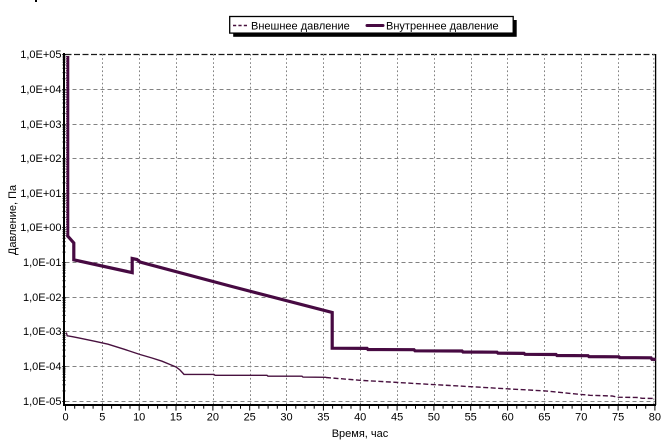 Image resolution: width=669 pixels, height=446 pixels. Describe the element at coordinates (40, 125) in the screenshot. I see `svg-text: 1,0E+03` at that location.